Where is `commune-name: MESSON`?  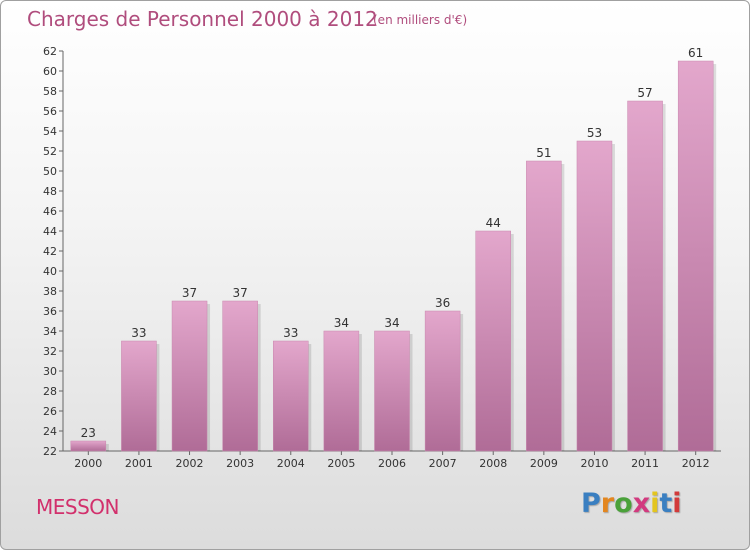 commune-name: MESSON is located at coordinates (78, 507).